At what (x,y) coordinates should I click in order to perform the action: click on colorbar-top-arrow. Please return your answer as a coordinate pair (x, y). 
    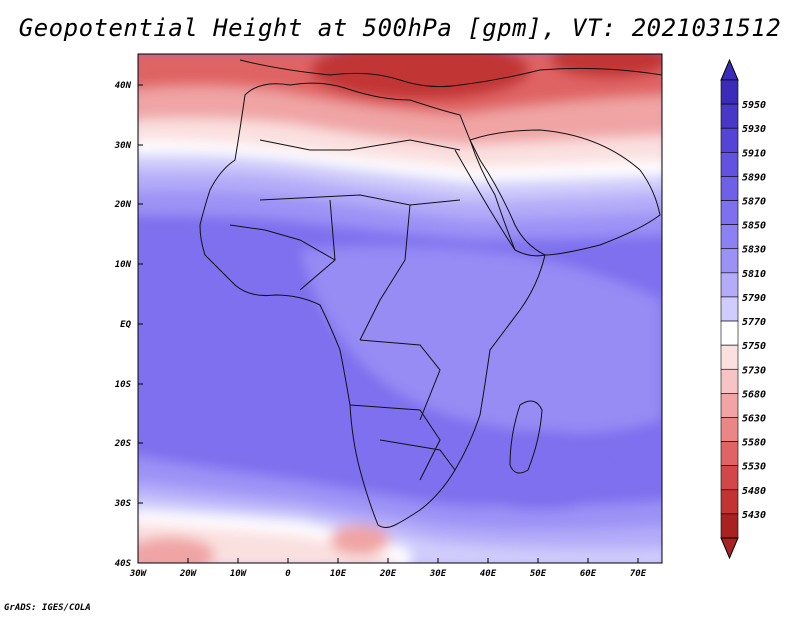
    Looking at the image, I should click on (729, 69).